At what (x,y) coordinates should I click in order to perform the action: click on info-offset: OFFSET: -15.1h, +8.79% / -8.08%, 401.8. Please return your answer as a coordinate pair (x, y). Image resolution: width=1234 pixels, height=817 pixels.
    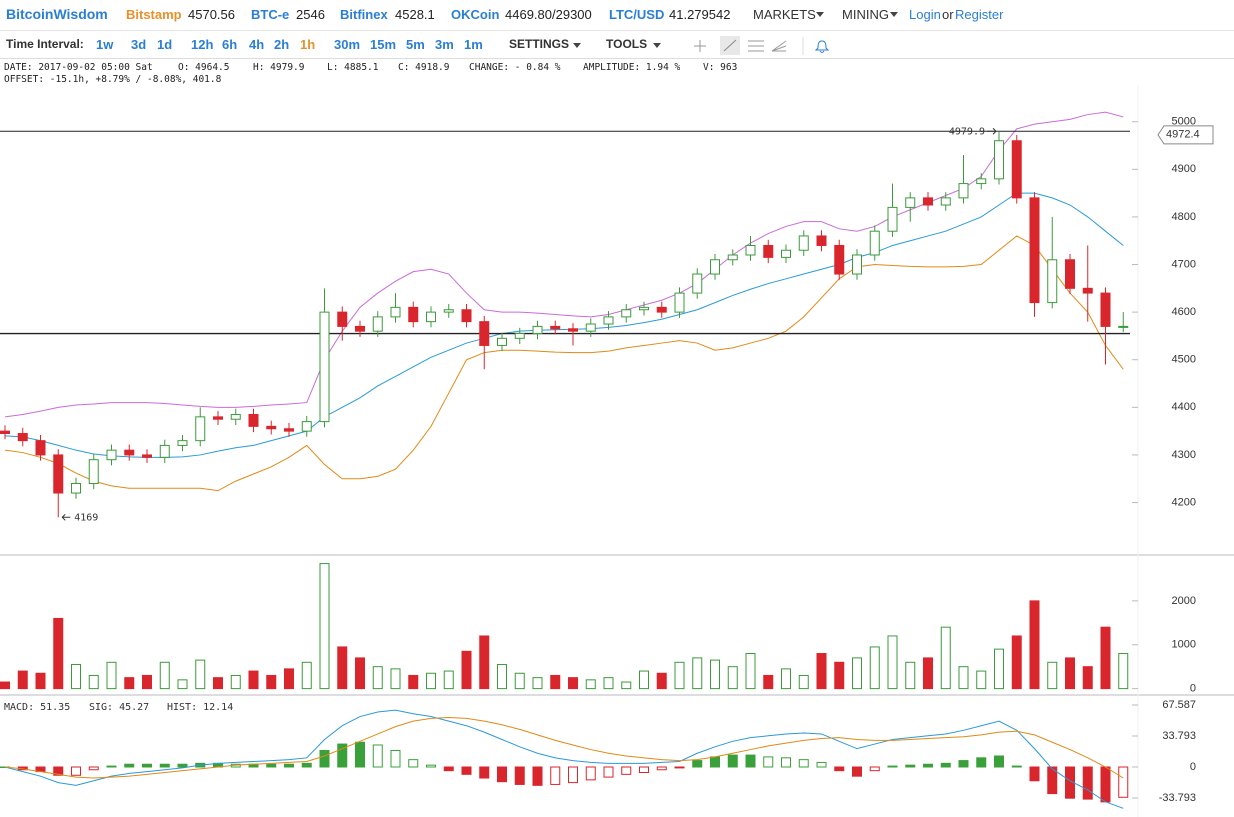
    Looking at the image, I should click on (113, 79).